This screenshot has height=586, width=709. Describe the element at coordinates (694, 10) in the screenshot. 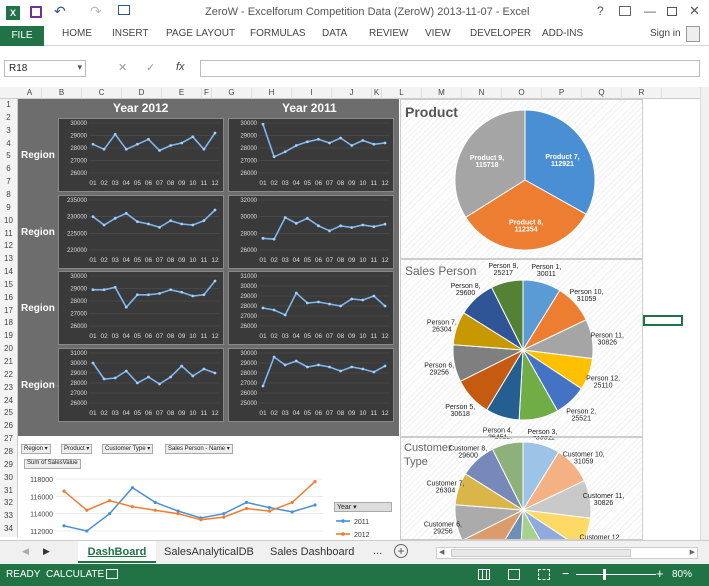

I see `close-icon: ✕` at that location.